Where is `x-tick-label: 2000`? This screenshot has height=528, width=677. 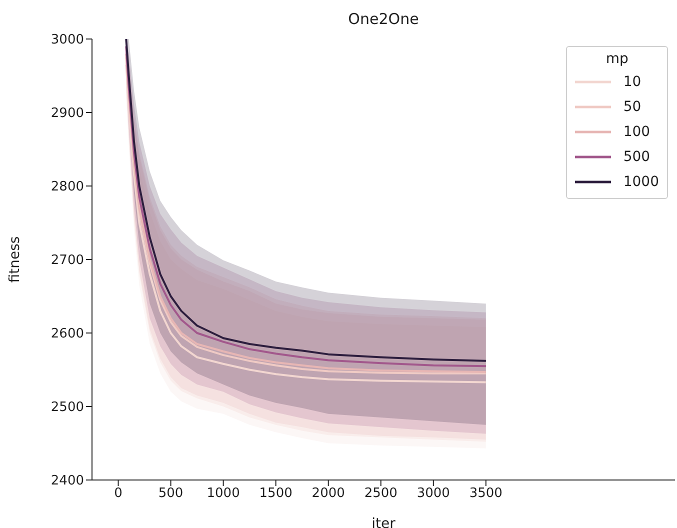
x-tick-label: 2000 is located at coordinates (328, 494).